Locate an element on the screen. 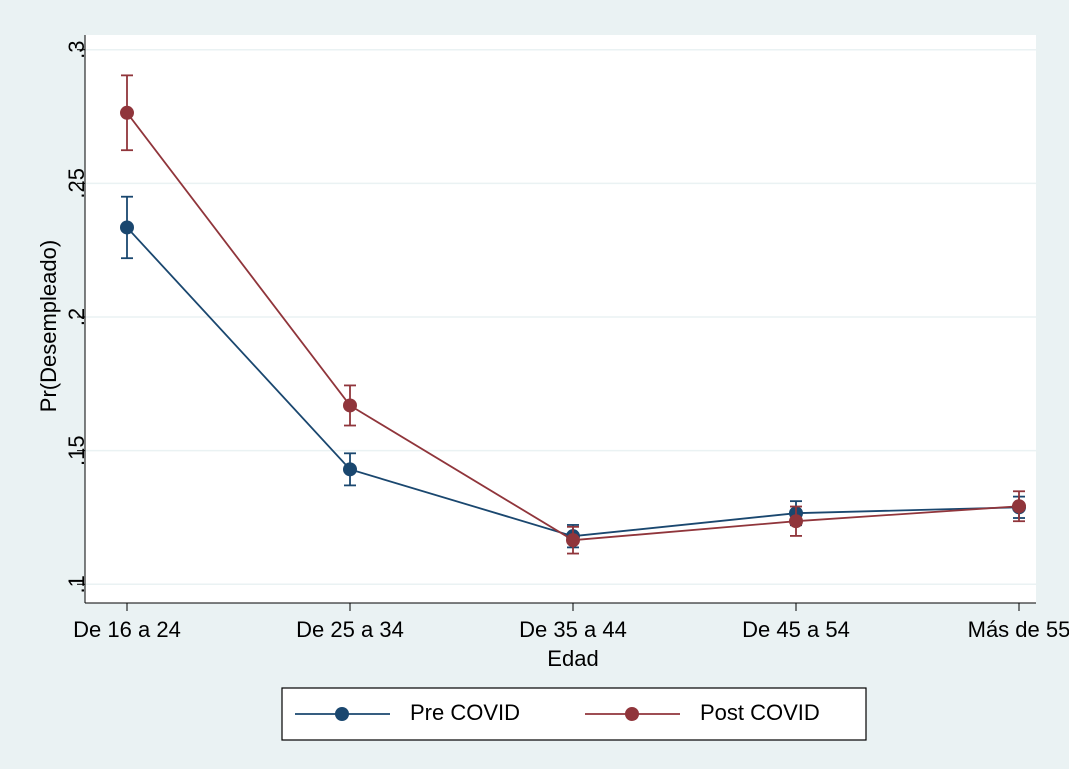 This screenshot has width=1069, height=769. x-tick-label: De 25 a 34 is located at coordinates (350, 629).